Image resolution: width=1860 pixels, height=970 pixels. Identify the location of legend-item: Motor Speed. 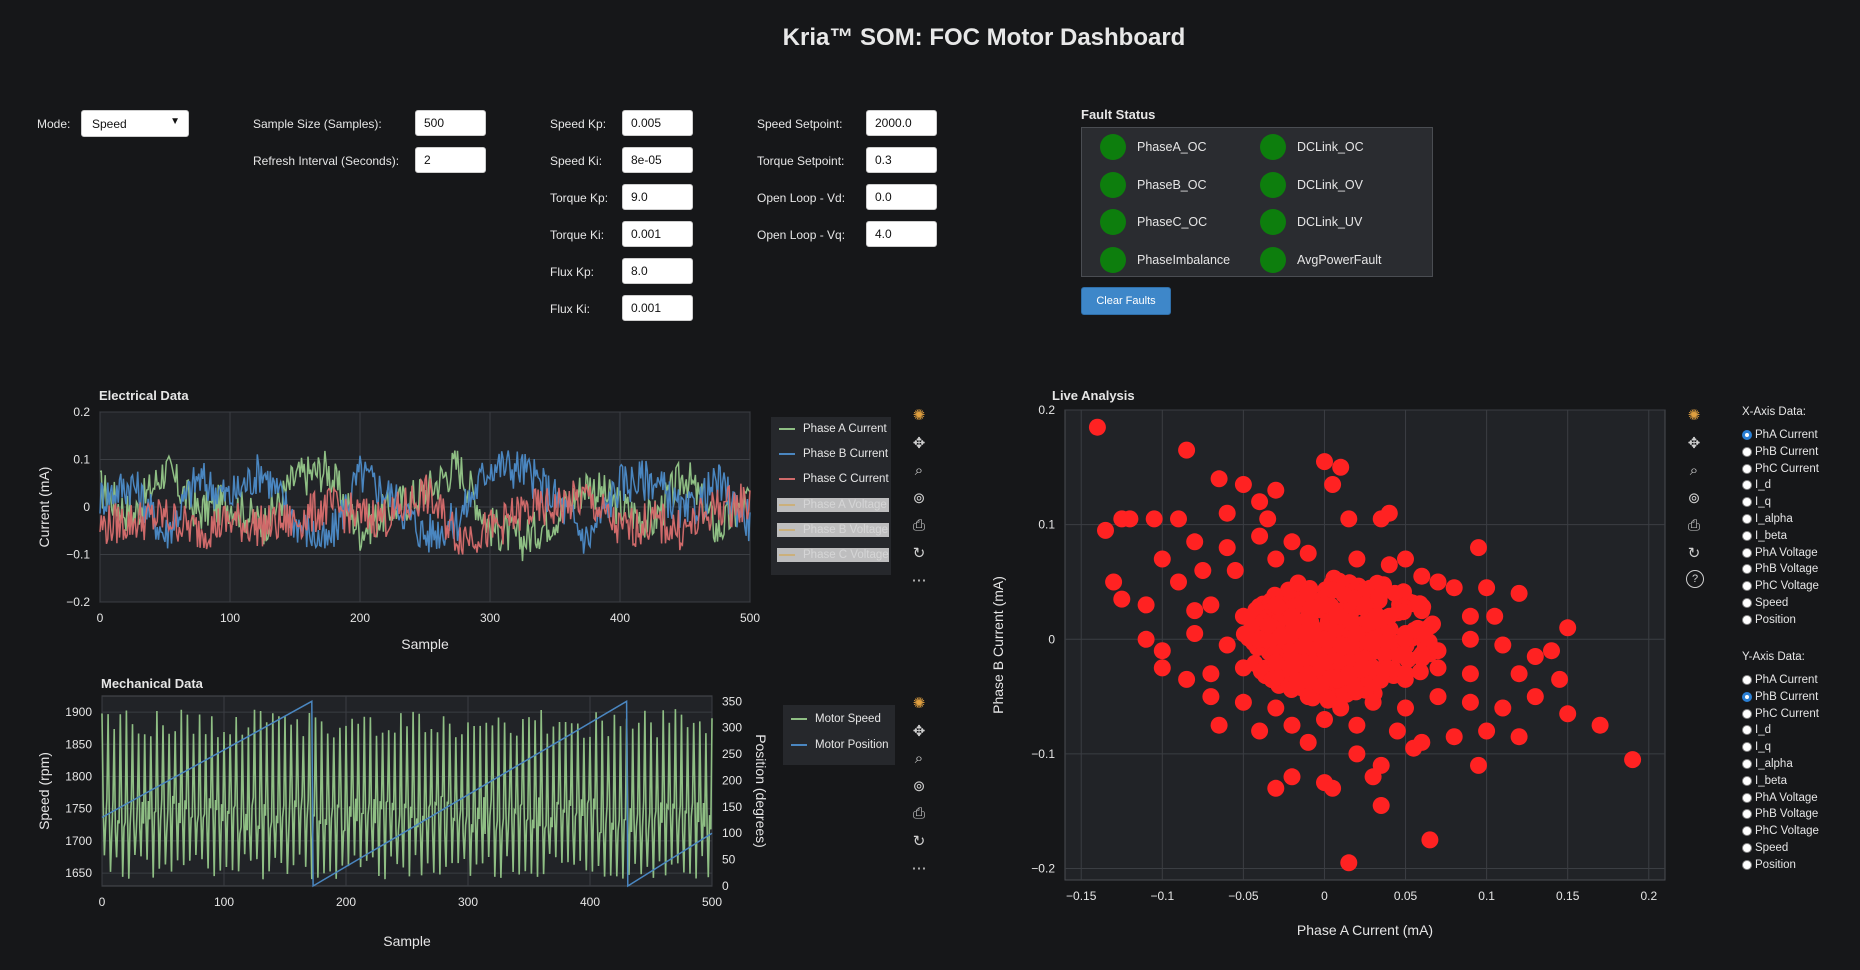
(836, 719).